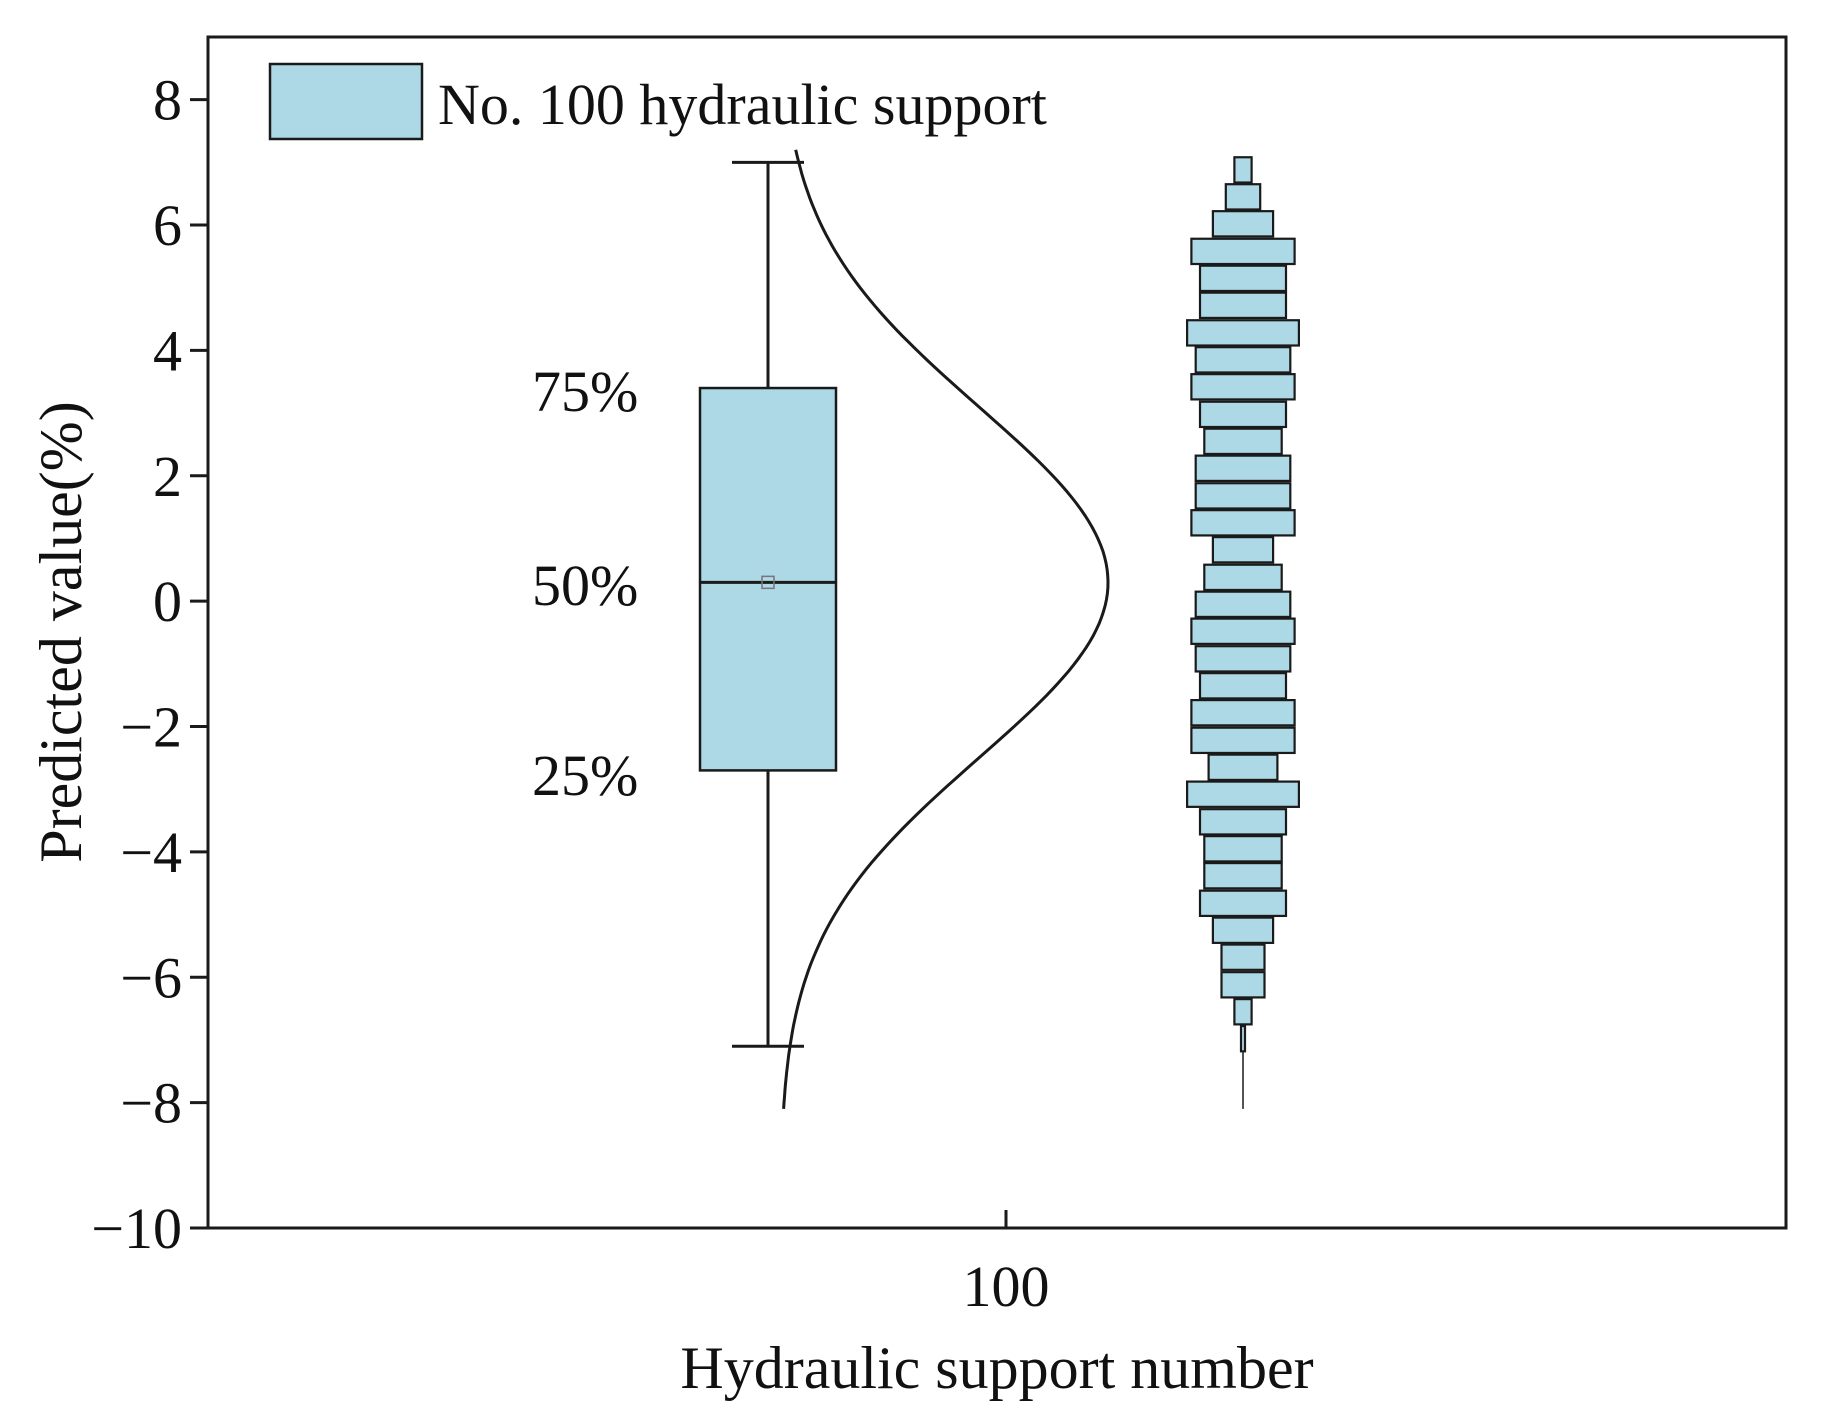  I want to click on y-tick-label: −4, so click(151, 852).